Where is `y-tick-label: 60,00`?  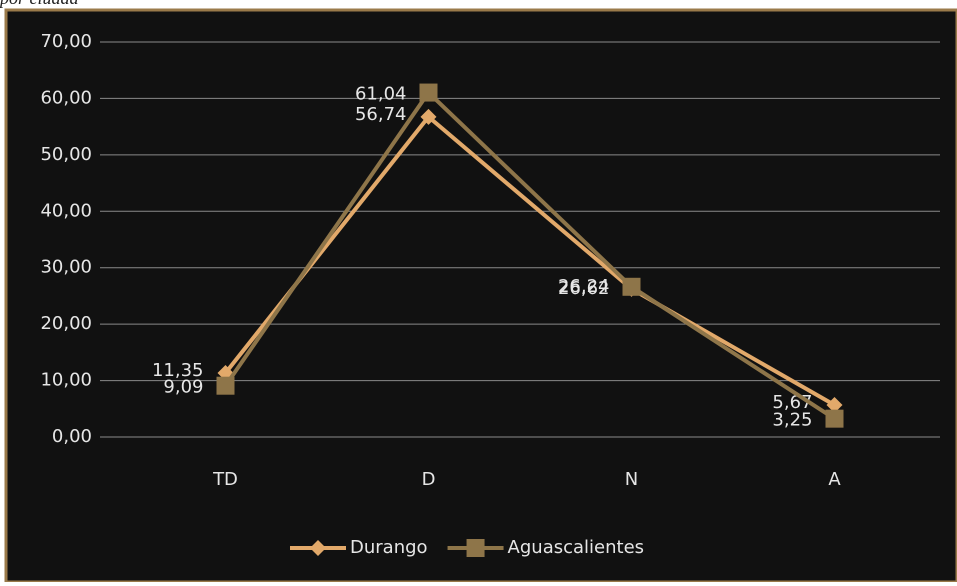 y-tick-label: 60,00 is located at coordinates (66, 97).